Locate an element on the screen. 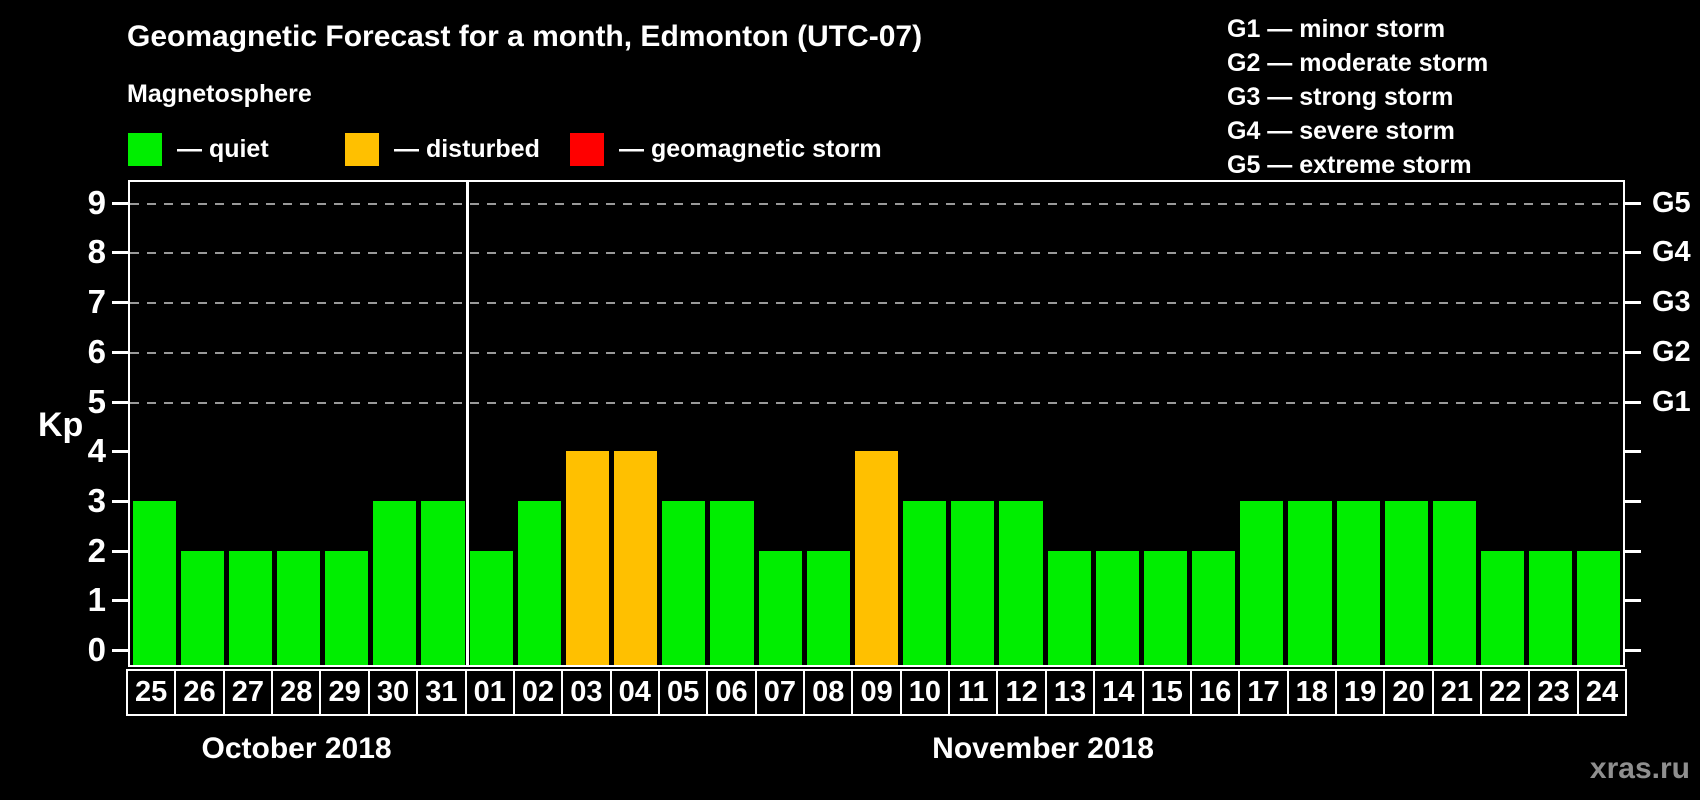 This screenshot has width=1700, height=800. date-cell-oct-26: 26 is located at coordinates (199, 692).